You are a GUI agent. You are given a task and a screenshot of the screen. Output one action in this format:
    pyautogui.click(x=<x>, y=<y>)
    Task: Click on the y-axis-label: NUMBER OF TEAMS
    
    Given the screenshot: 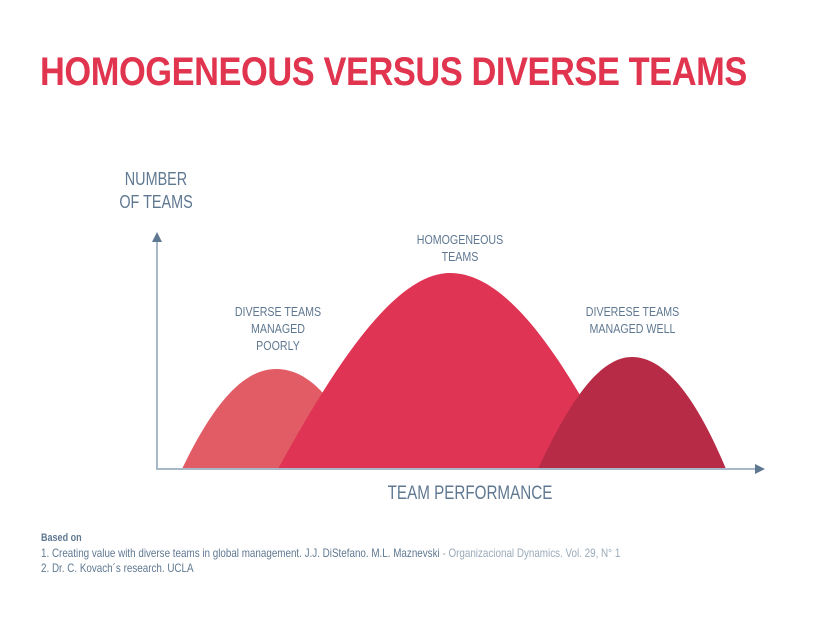 What is the action you would take?
    pyautogui.click(x=156, y=191)
    